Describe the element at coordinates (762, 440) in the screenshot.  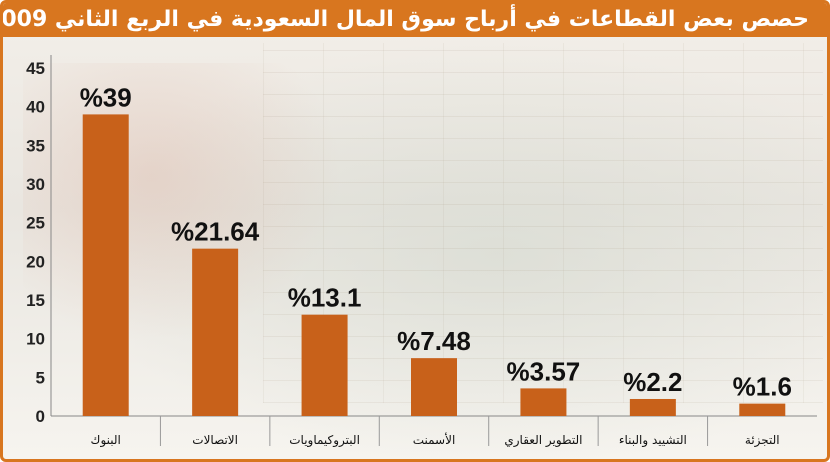
I see `category-label: التجزئة` at that location.